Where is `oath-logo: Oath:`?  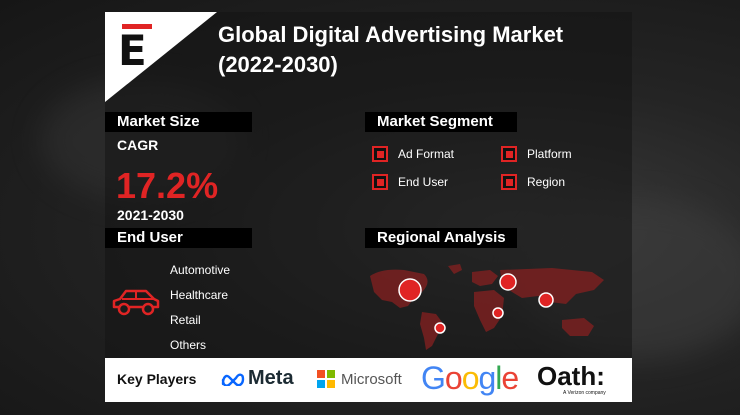 oath-logo: Oath: is located at coordinates (571, 376).